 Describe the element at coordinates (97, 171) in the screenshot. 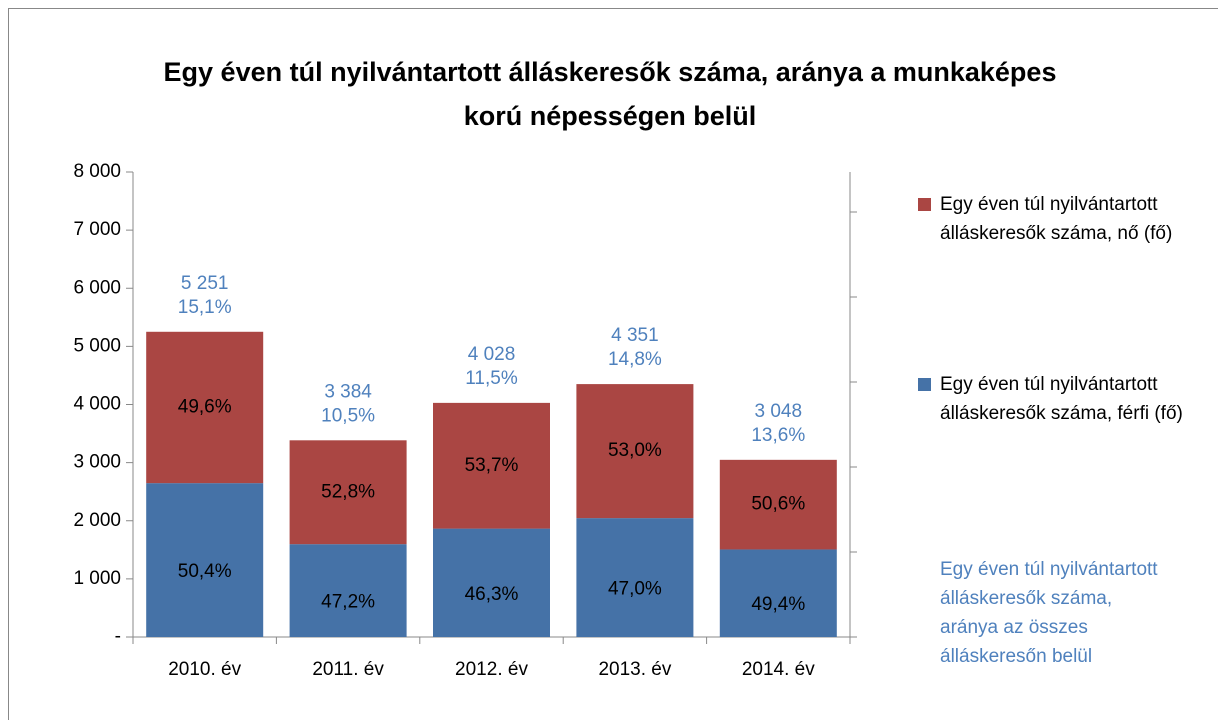

I see `y-tick-label: 8 000` at that location.